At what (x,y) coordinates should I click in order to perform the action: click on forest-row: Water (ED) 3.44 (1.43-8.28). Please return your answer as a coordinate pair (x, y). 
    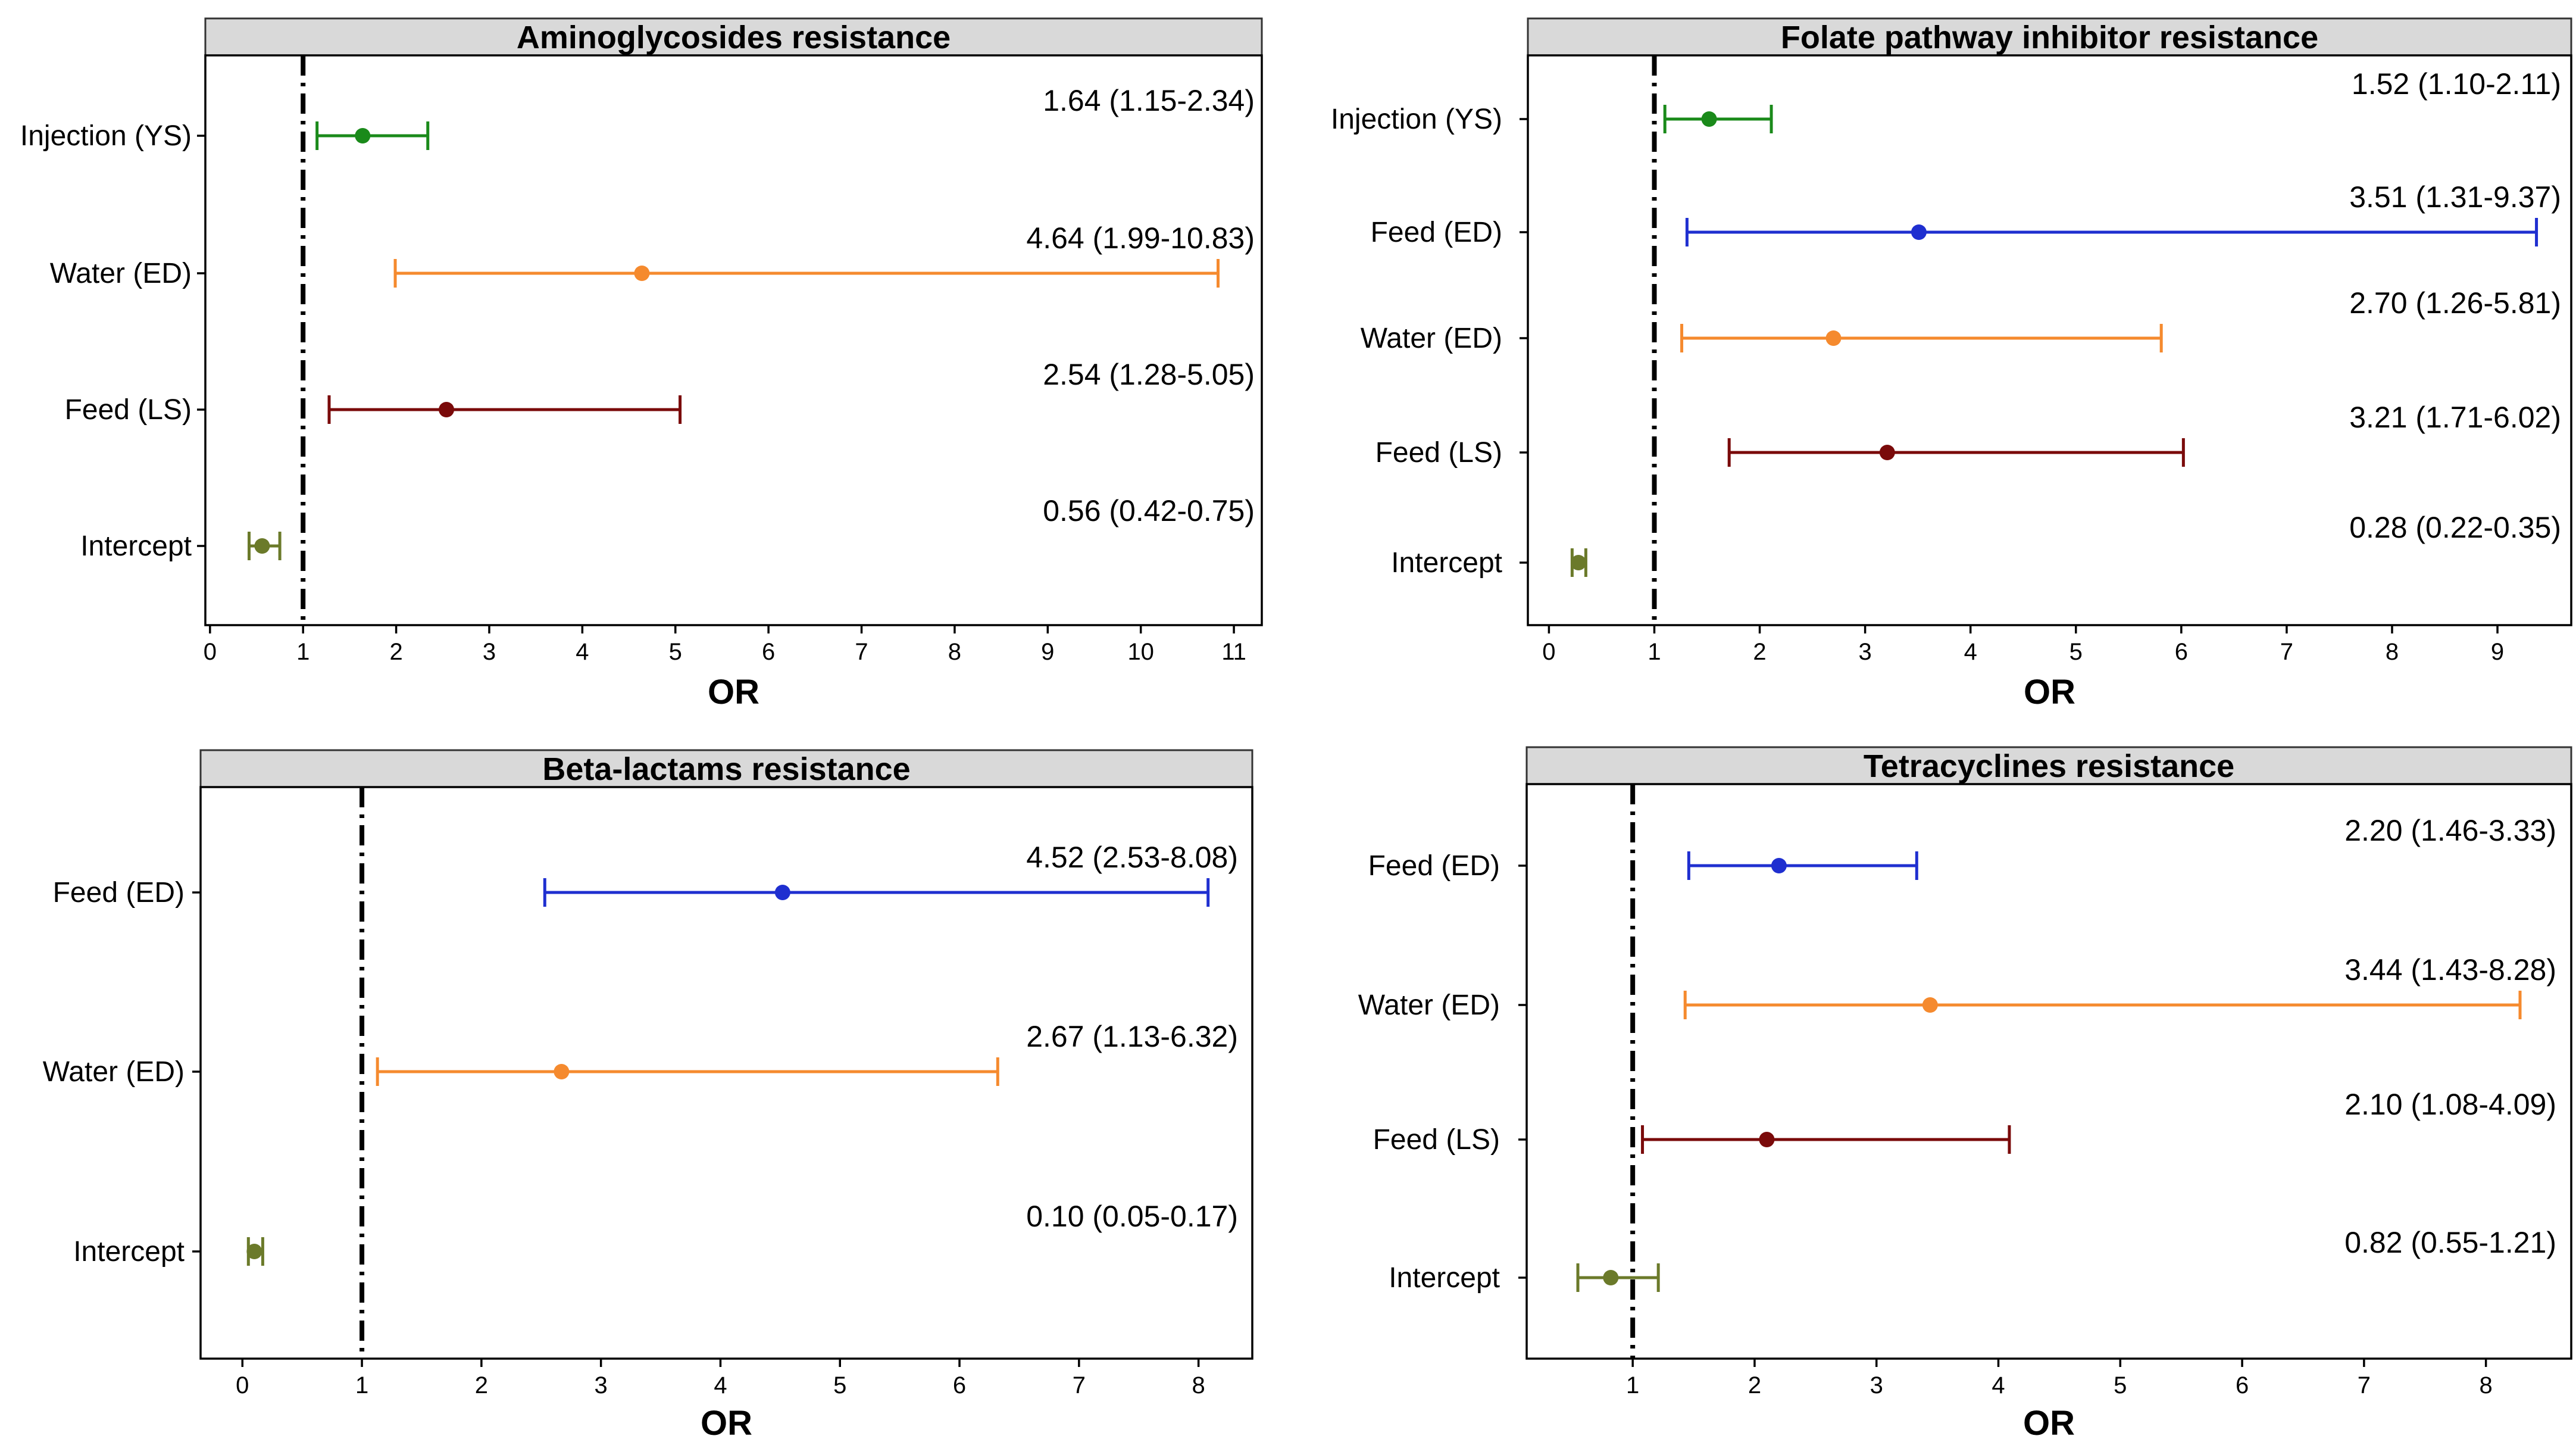
    Looking at the image, I should click on (1957, 987).